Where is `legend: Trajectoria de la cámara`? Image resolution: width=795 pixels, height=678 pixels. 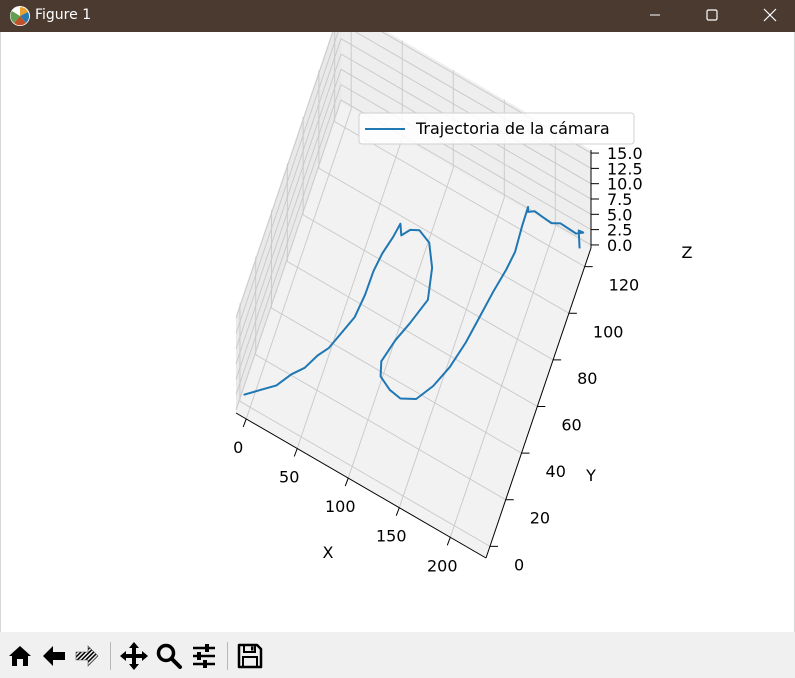
legend: Trajectoria de la cámara is located at coordinates (496, 128).